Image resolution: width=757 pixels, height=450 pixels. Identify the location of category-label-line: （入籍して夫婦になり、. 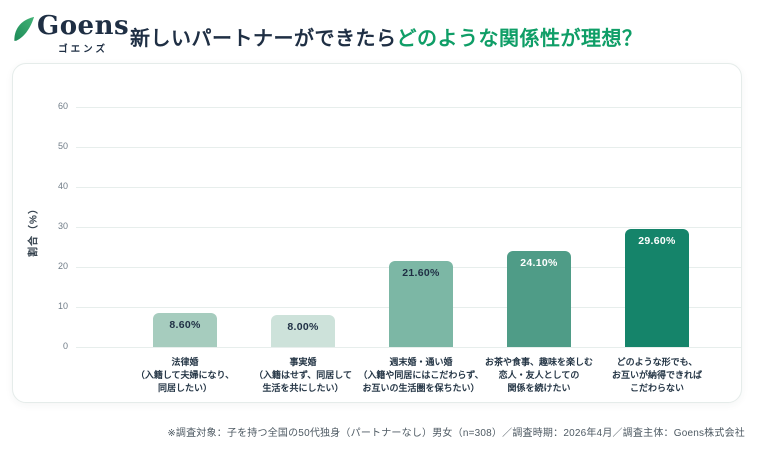
(185, 375).